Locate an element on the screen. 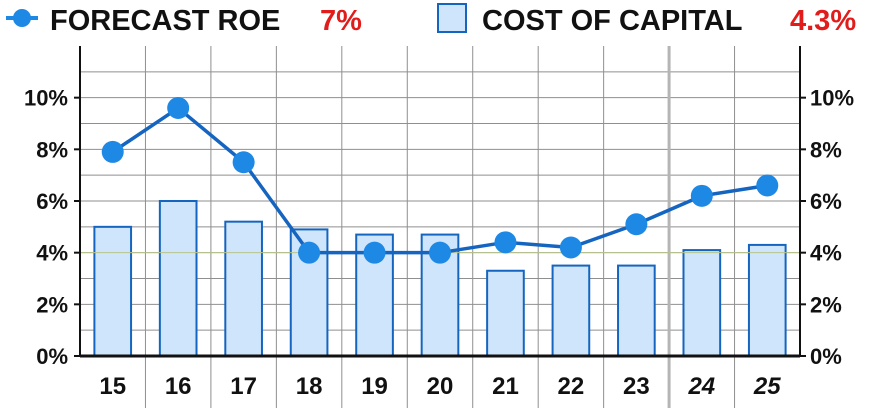  ytick-label-right: 6% is located at coordinates (826, 201).